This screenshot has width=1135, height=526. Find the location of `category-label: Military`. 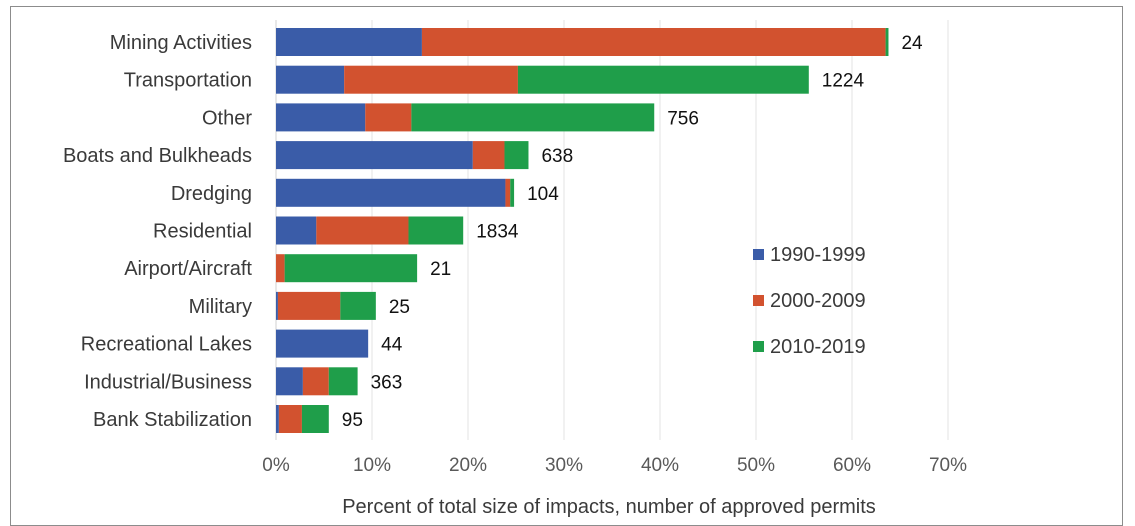

category-label: Military is located at coordinates (220, 307).